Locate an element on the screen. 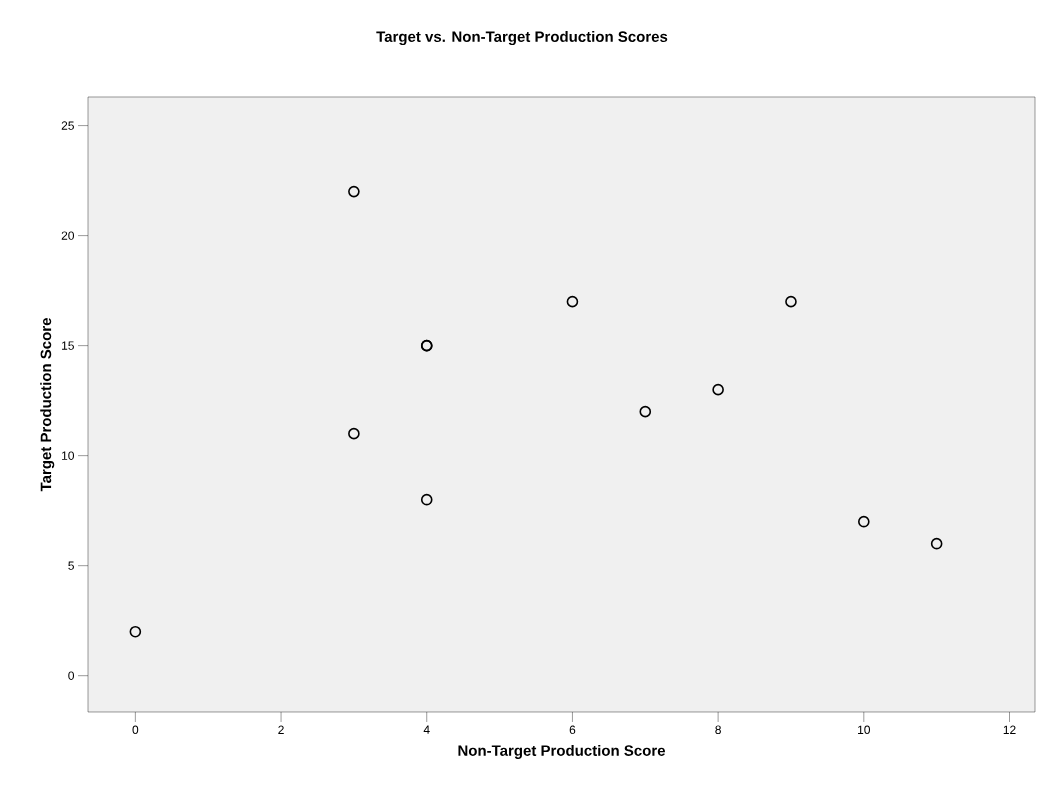  y-tick-label: 10 is located at coordinates (68, 455).